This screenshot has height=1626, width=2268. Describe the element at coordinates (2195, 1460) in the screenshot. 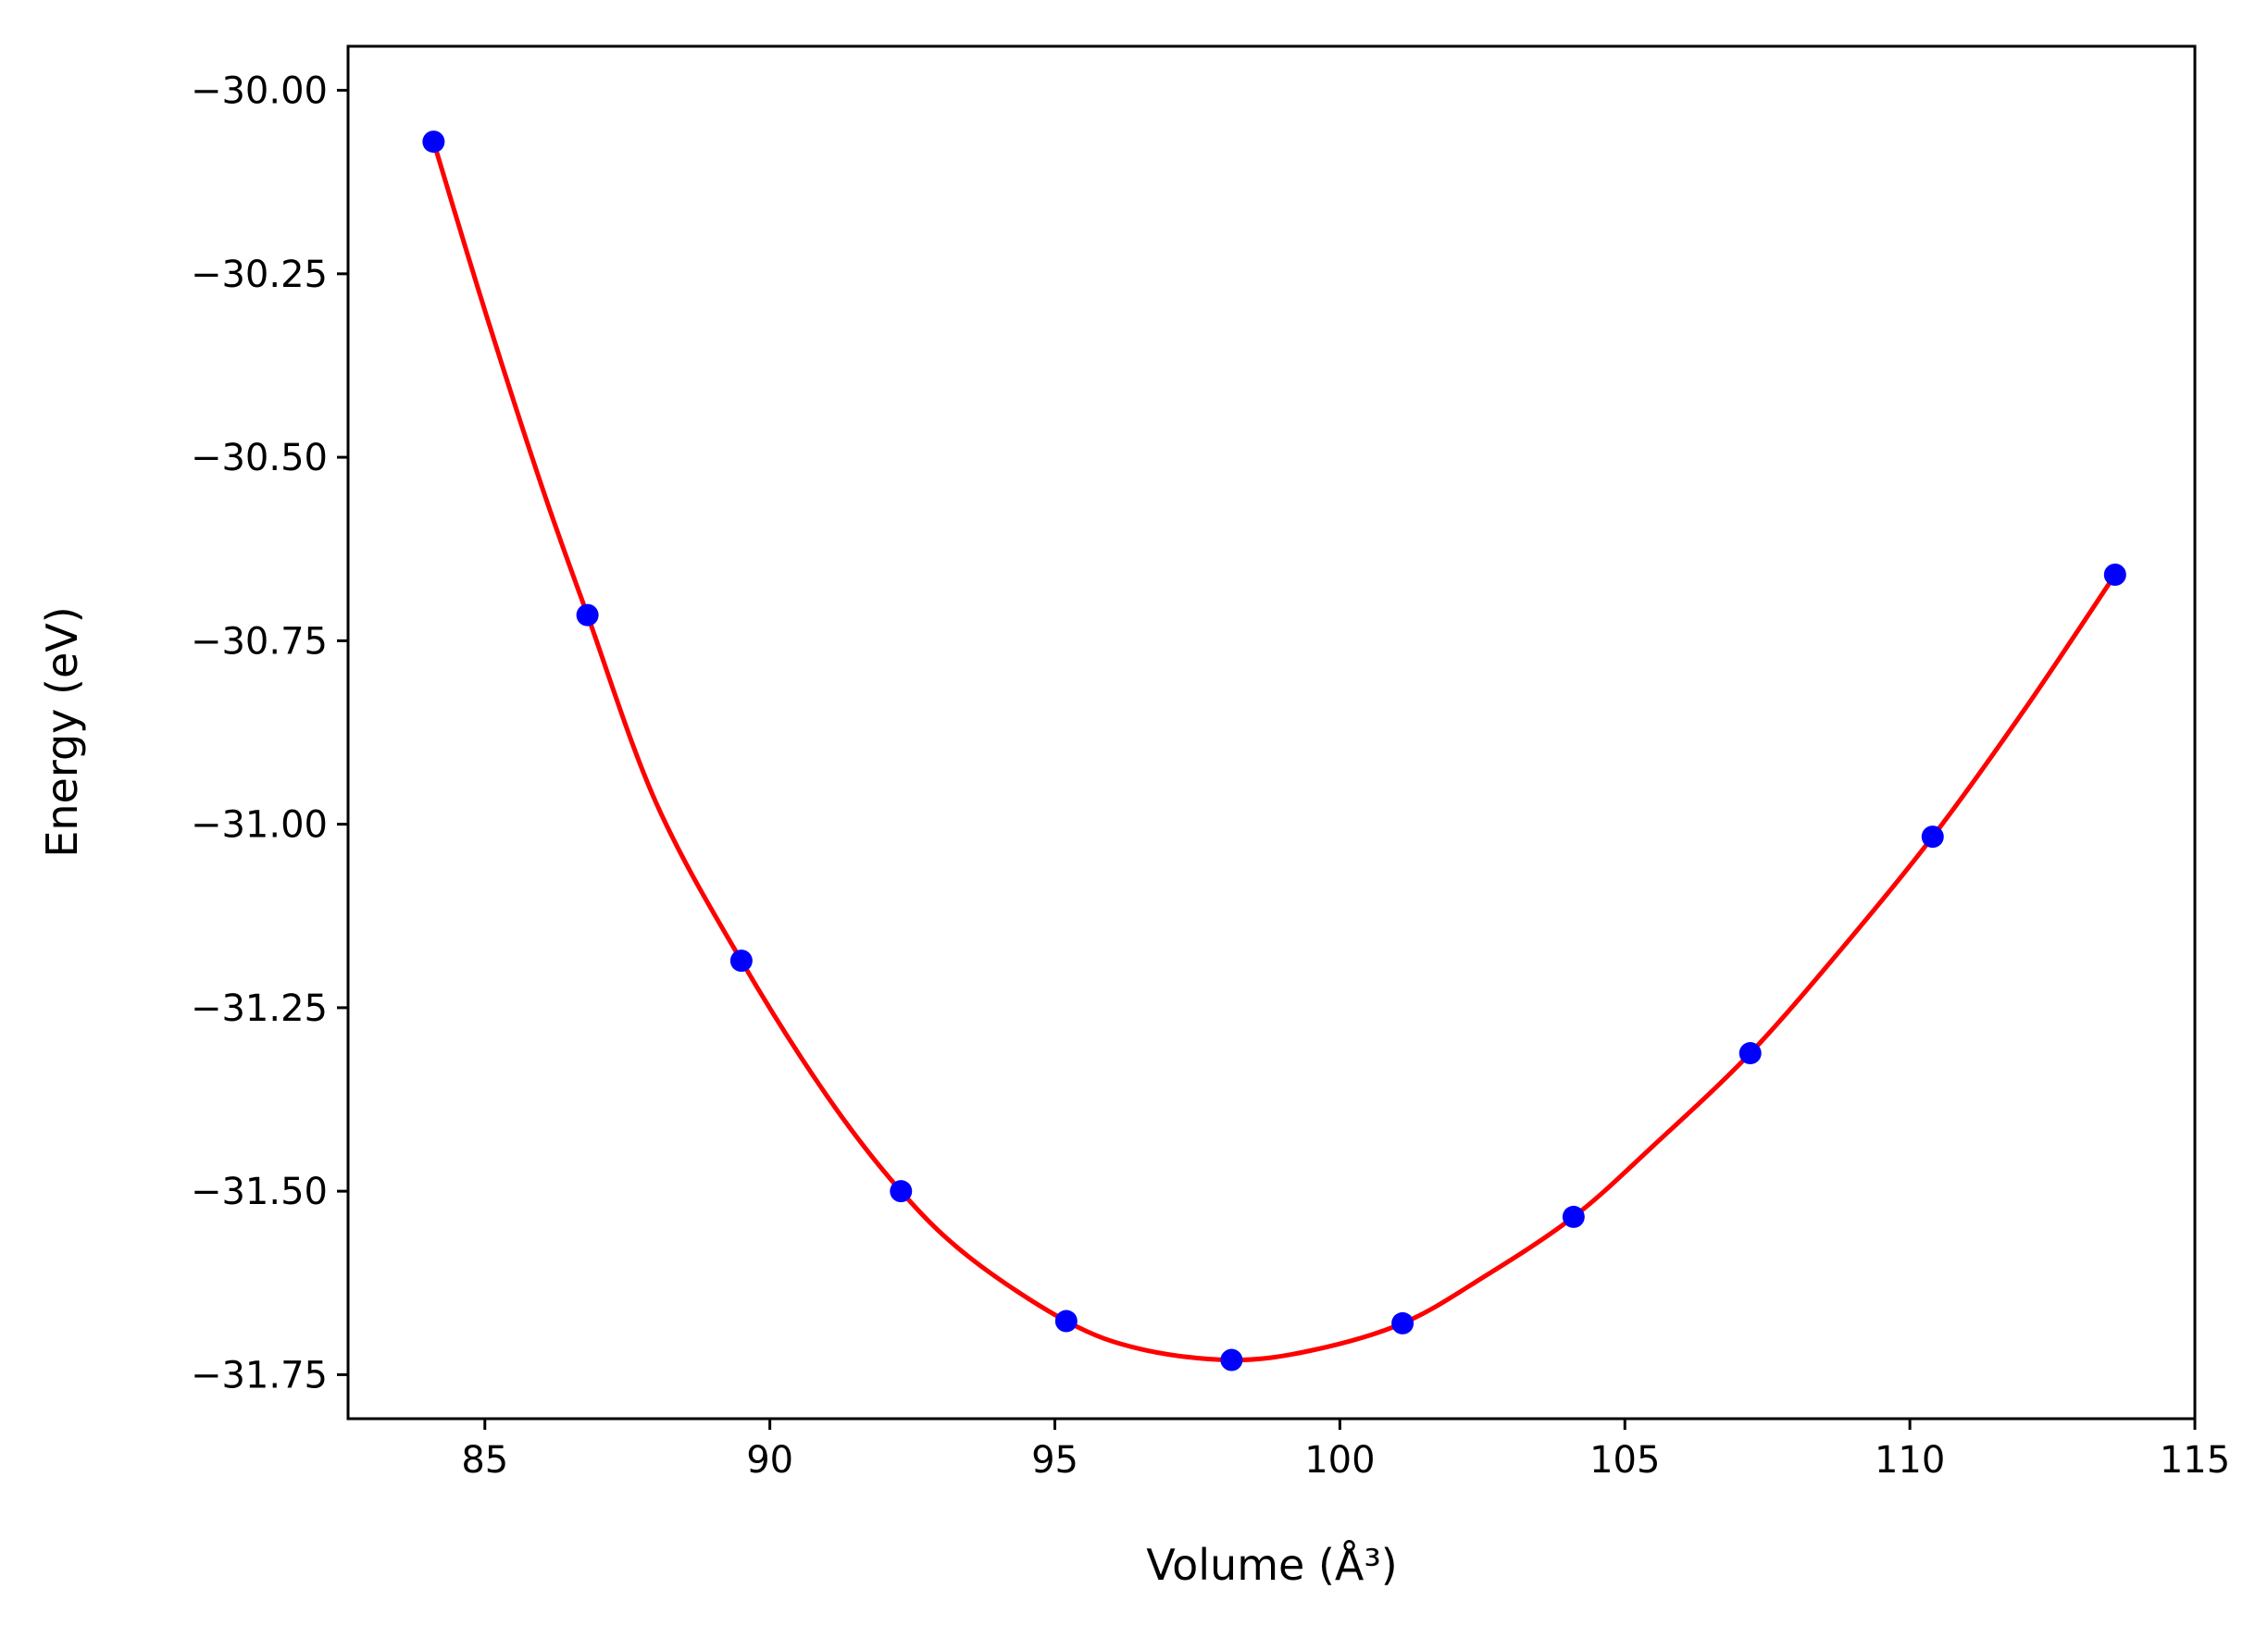

I see `x-tick-label: 115` at that location.